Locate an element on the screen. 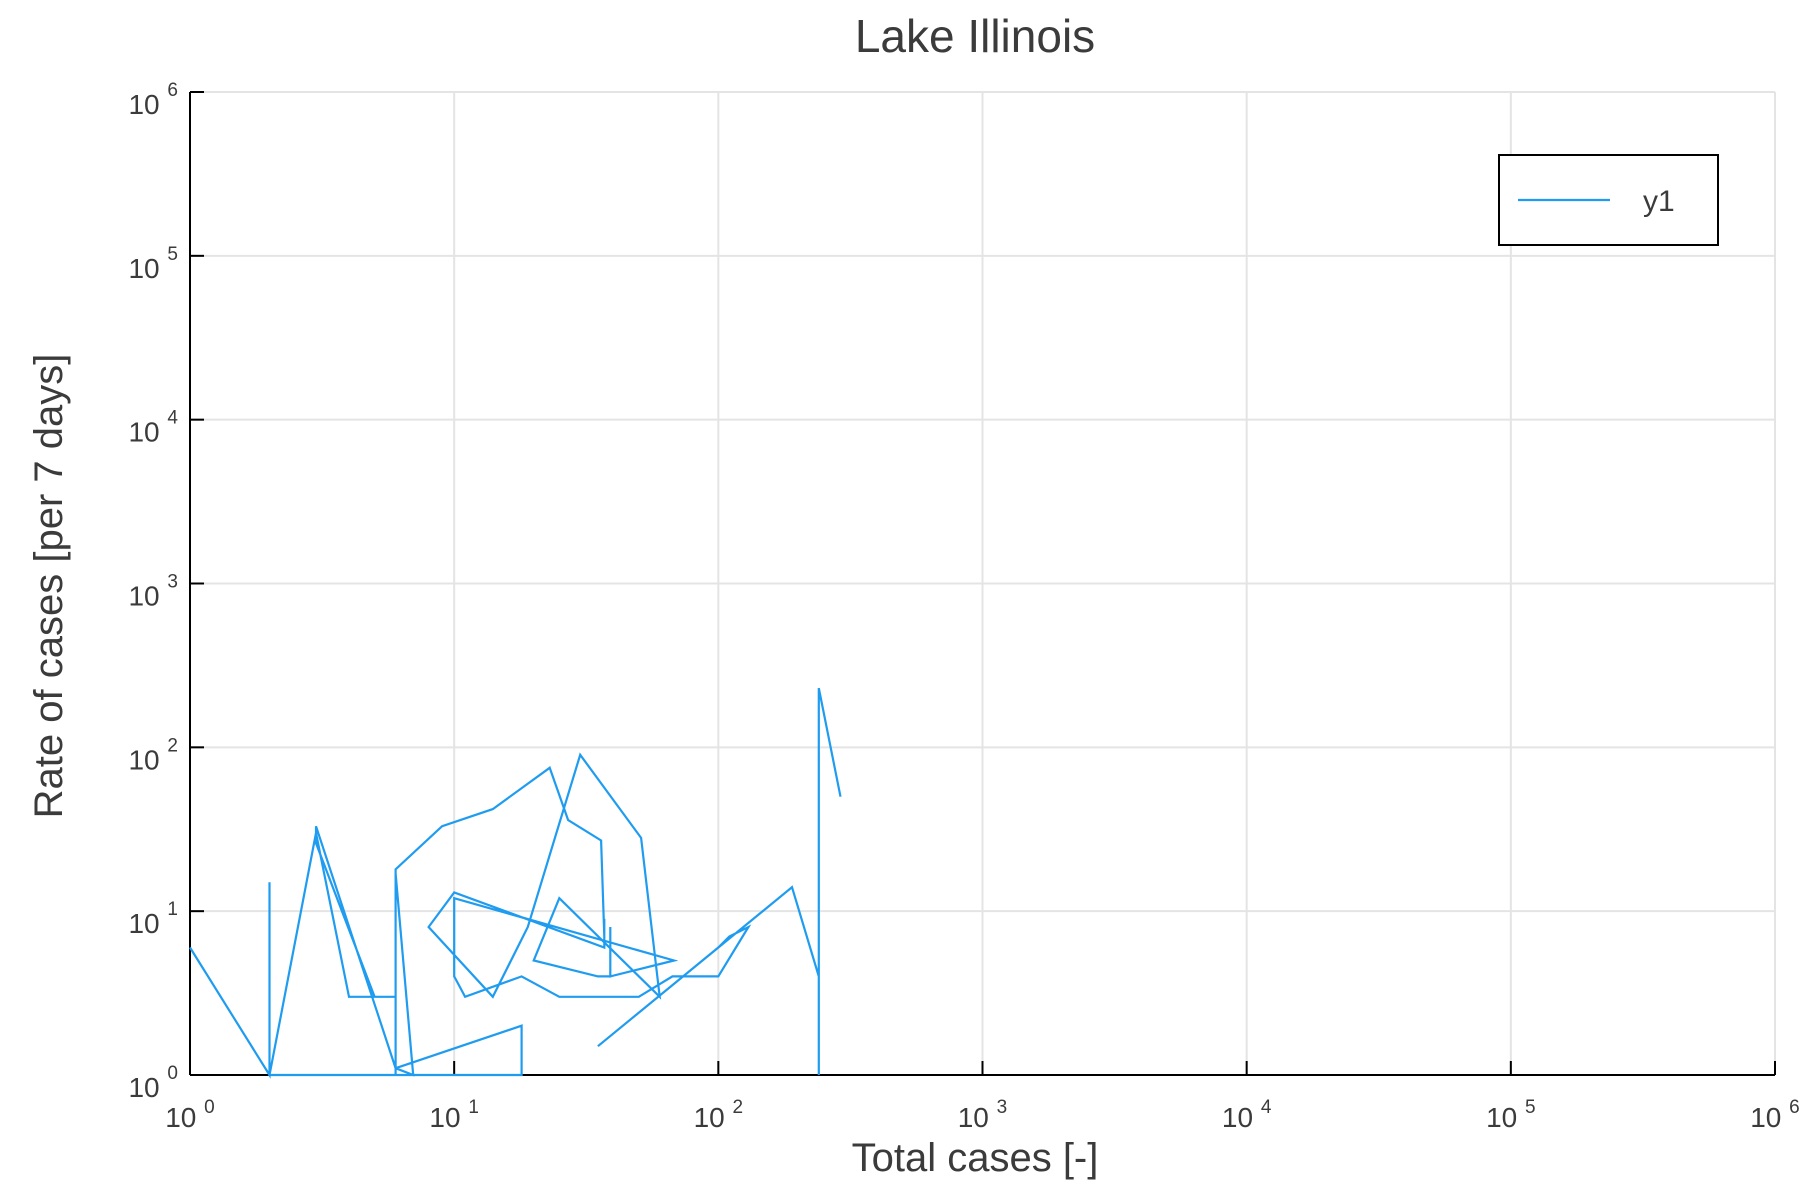 The image size is (1800, 1200). x-tick-label: 10 4 is located at coordinates (1247, 1115).